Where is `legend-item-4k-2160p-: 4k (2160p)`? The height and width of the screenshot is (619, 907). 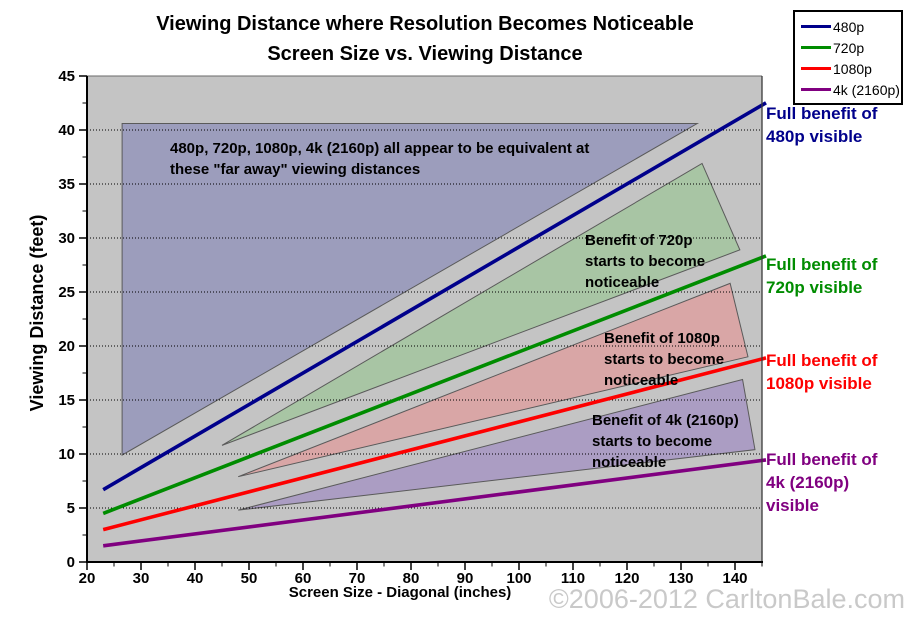
legend-item-4k-2160p-: 4k (2160p) is located at coordinates (851, 89).